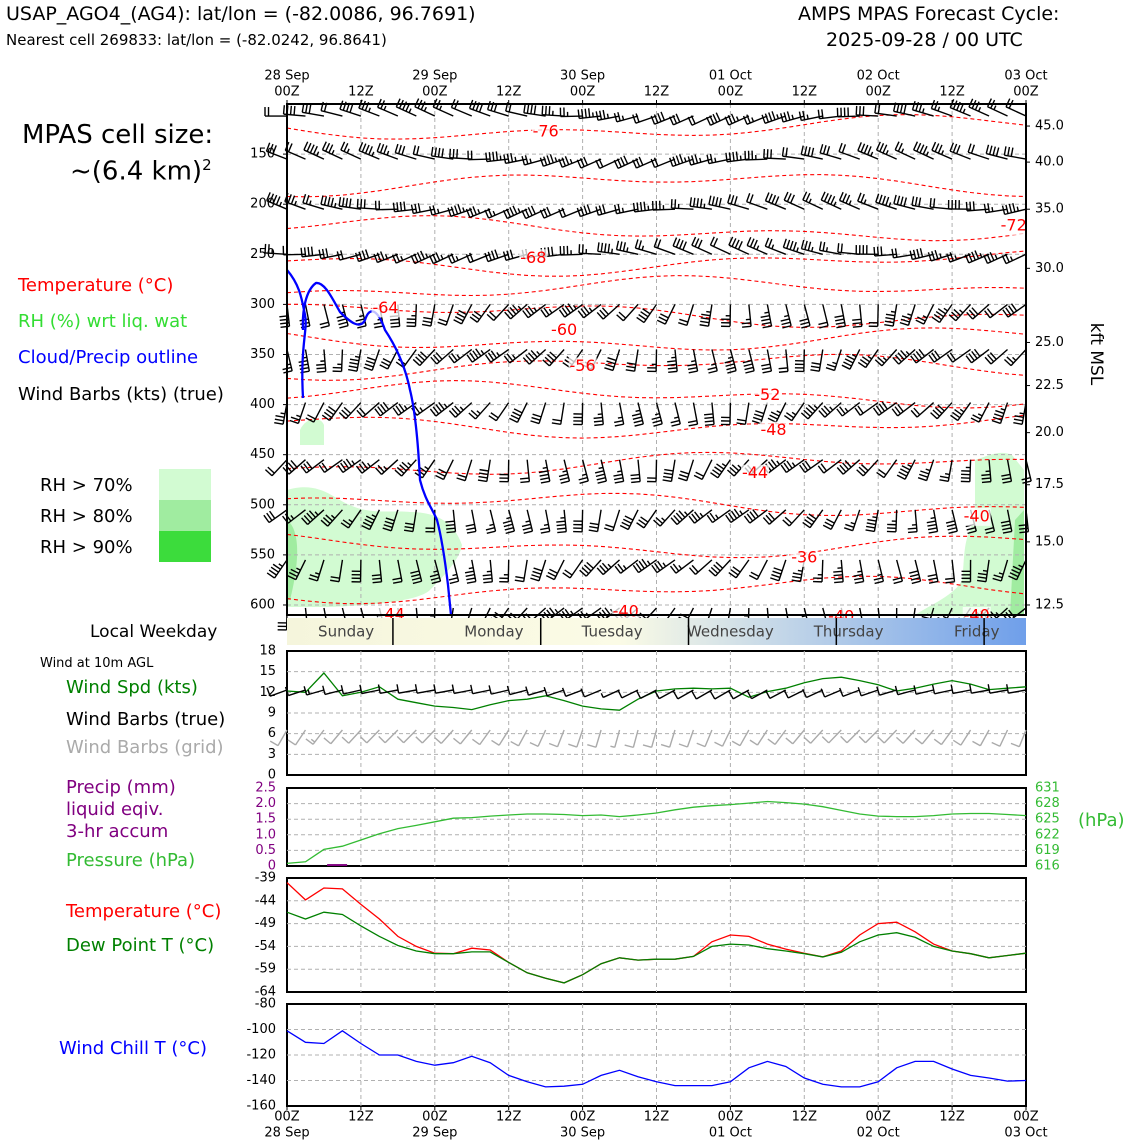  What do you see at coordinates (805, 1117) in the screenshot?
I see `bottom-hour-label: 12Z` at bounding box center [805, 1117].